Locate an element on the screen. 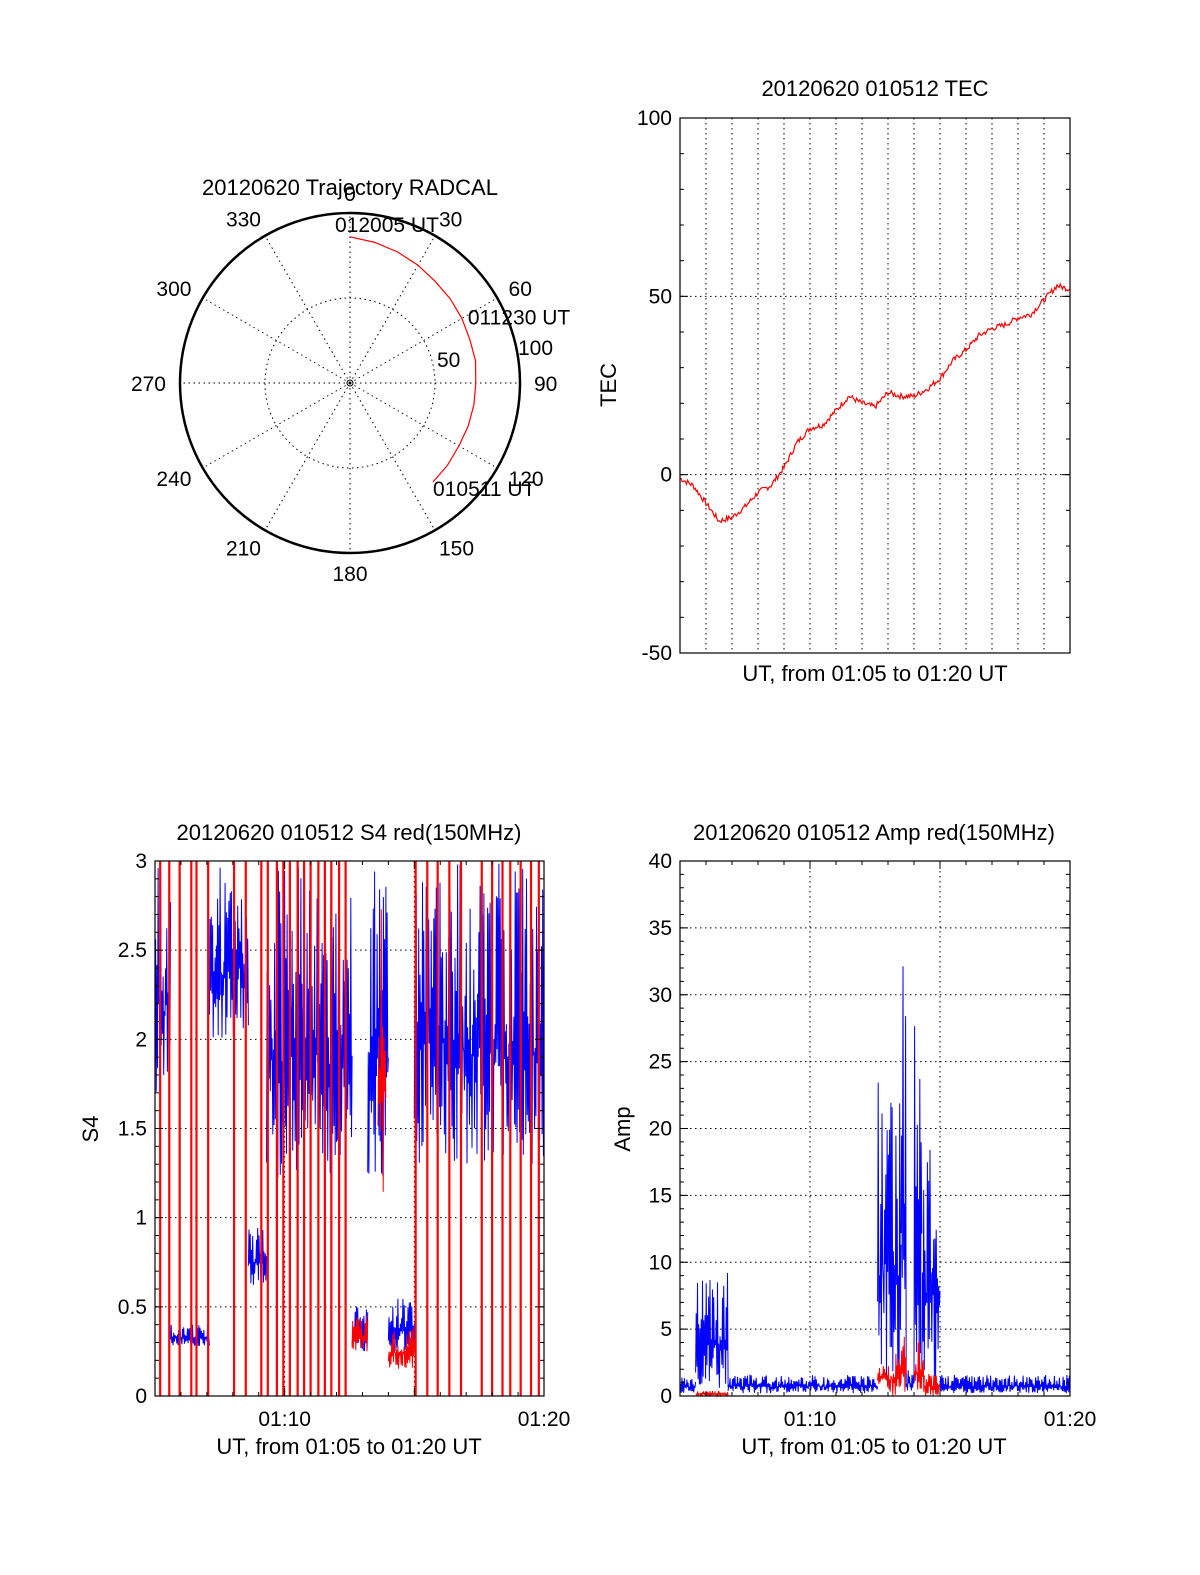  azimuth-label: 90 is located at coordinates (545, 384).